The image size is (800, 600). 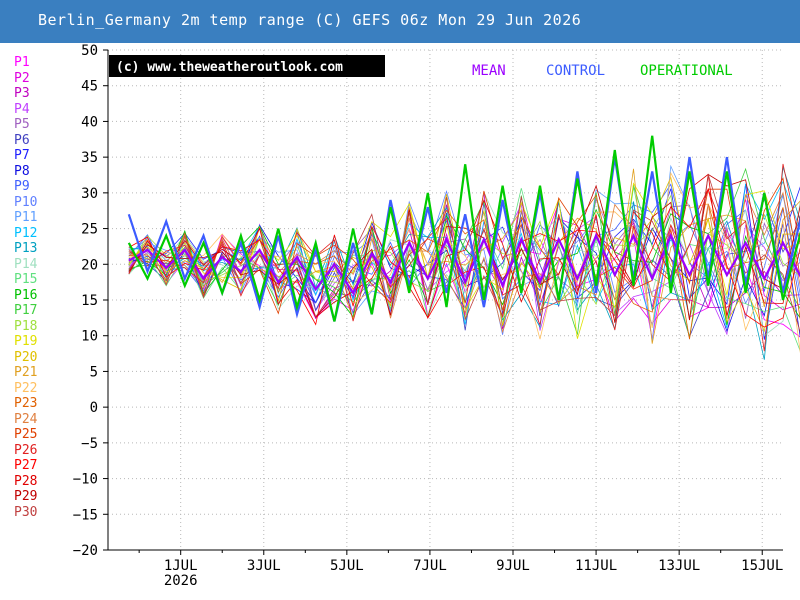 What do you see at coordinates (762, 566) in the screenshot?
I see `x-tick-label: 15JUL` at bounding box center [762, 566].